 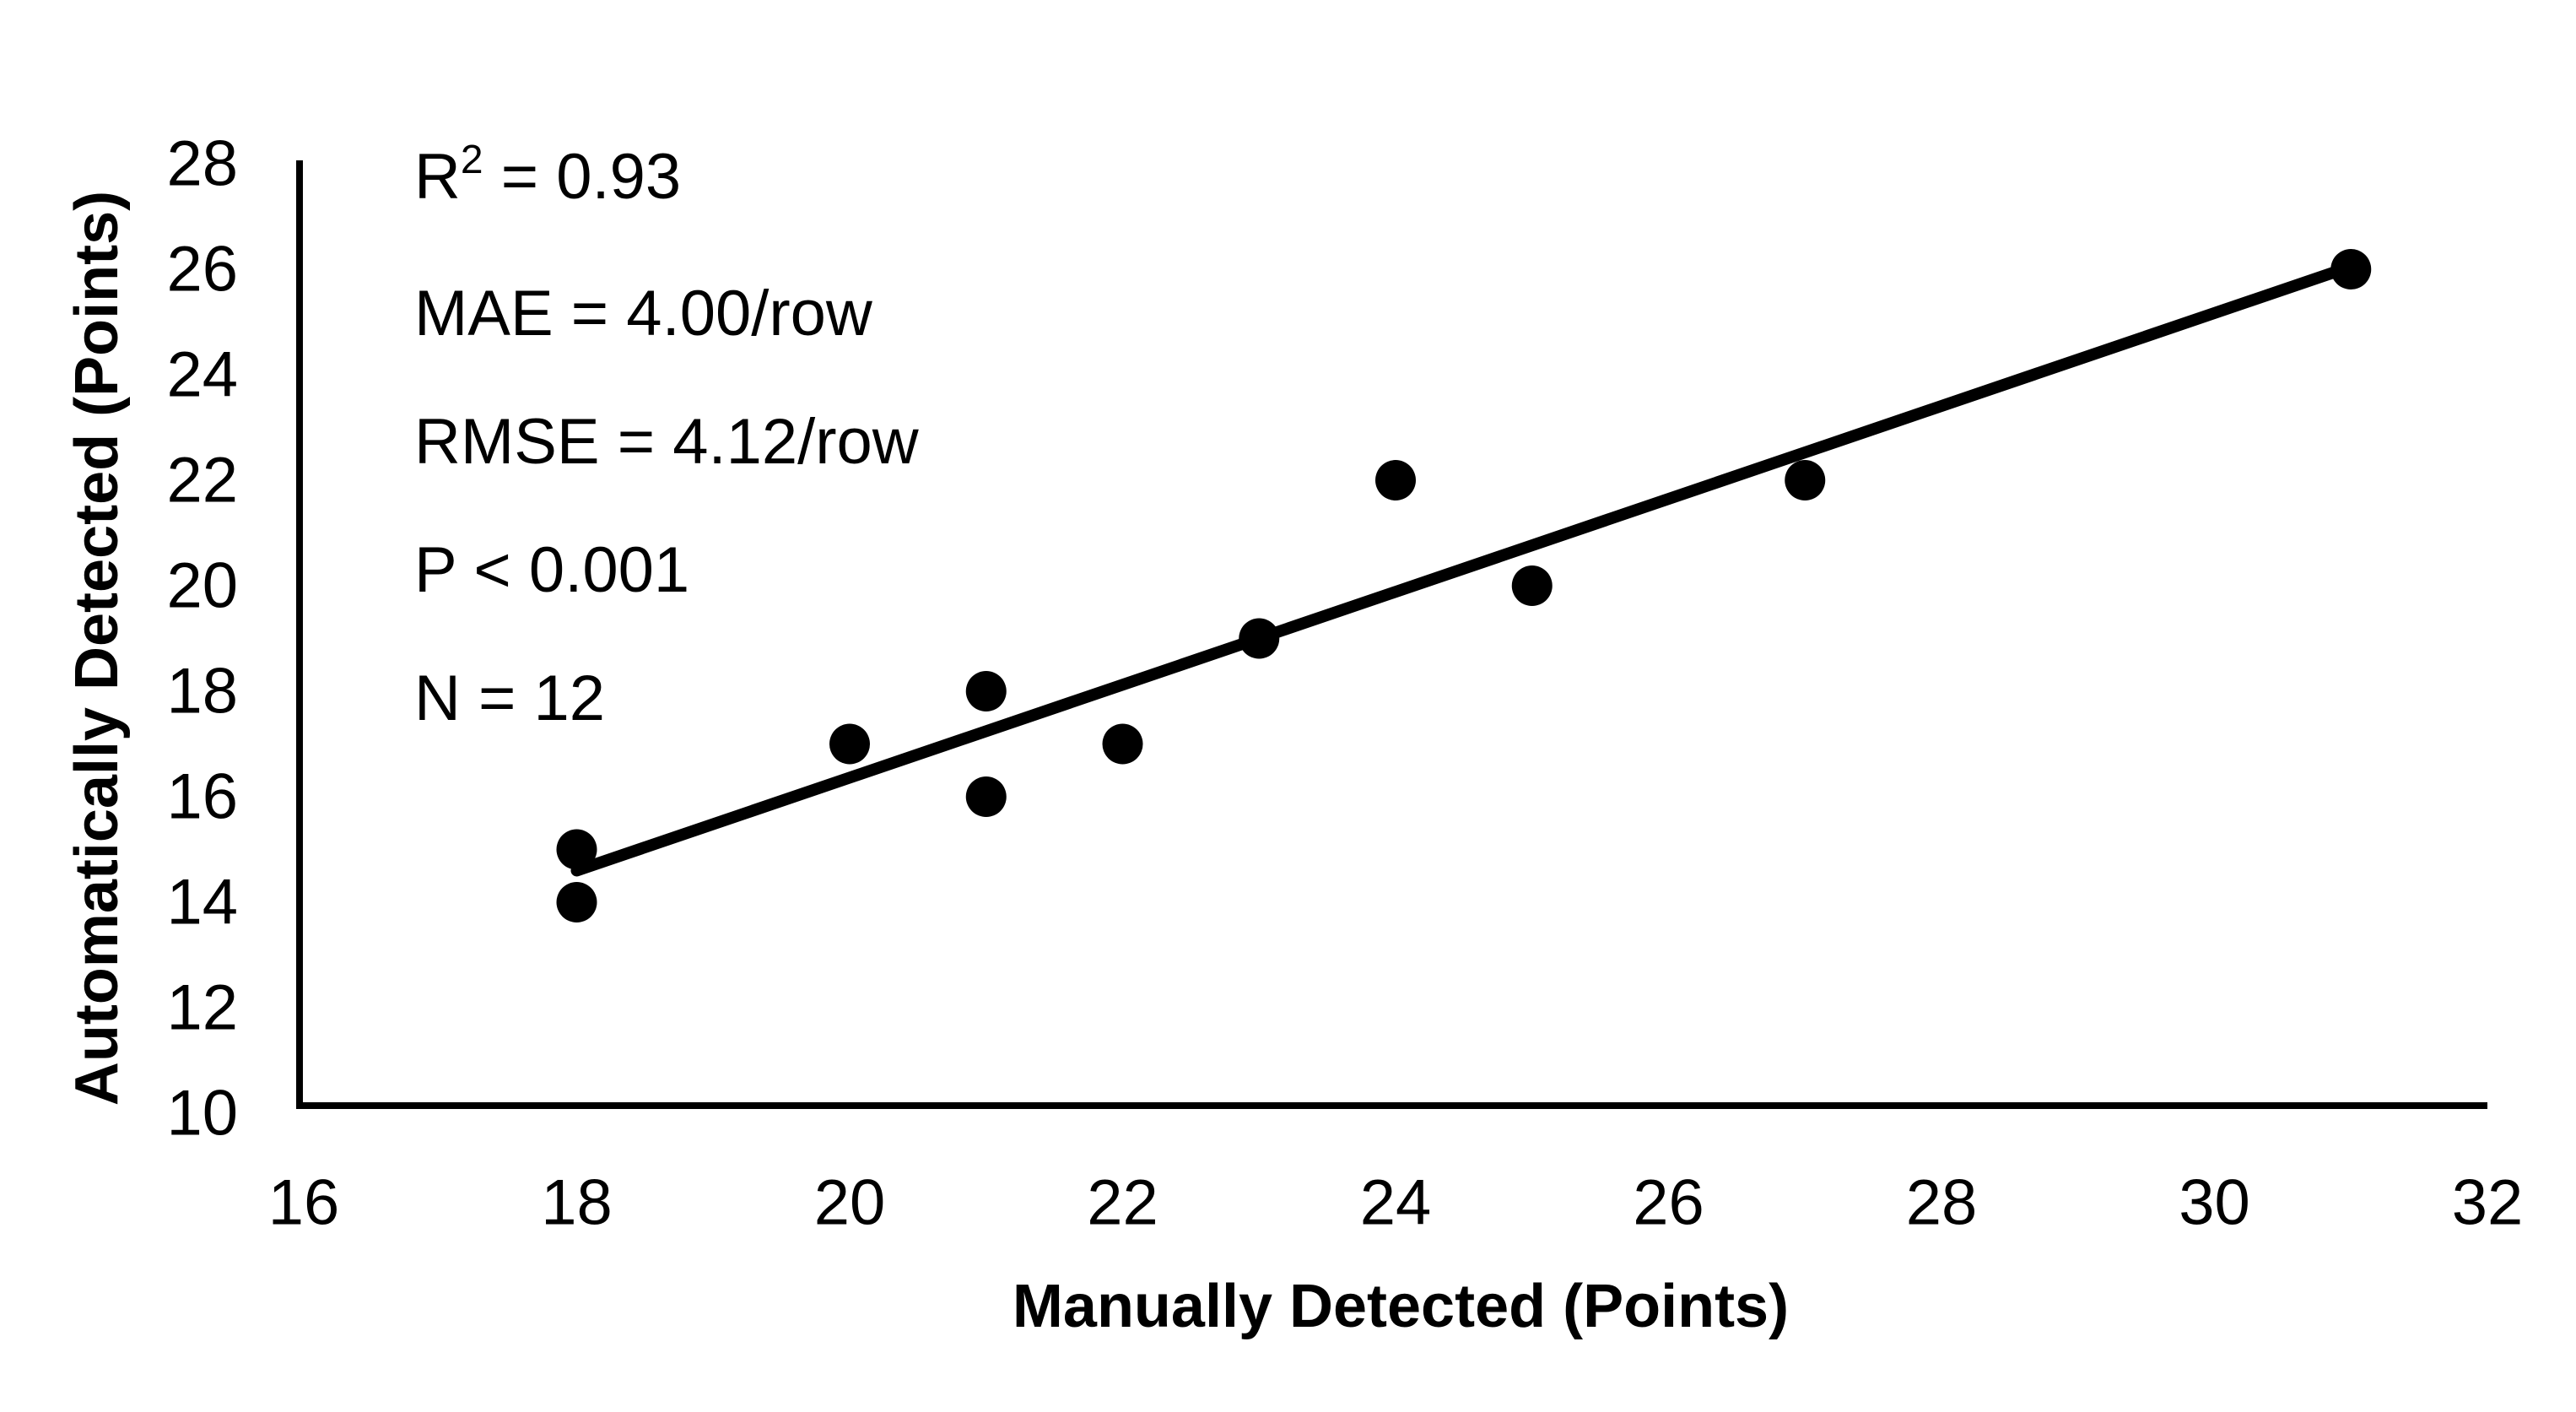 What do you see at coordinates (510, 698) in the screenshot?
I see `annotation-n: N = 12` at bounding box center [510, 698].